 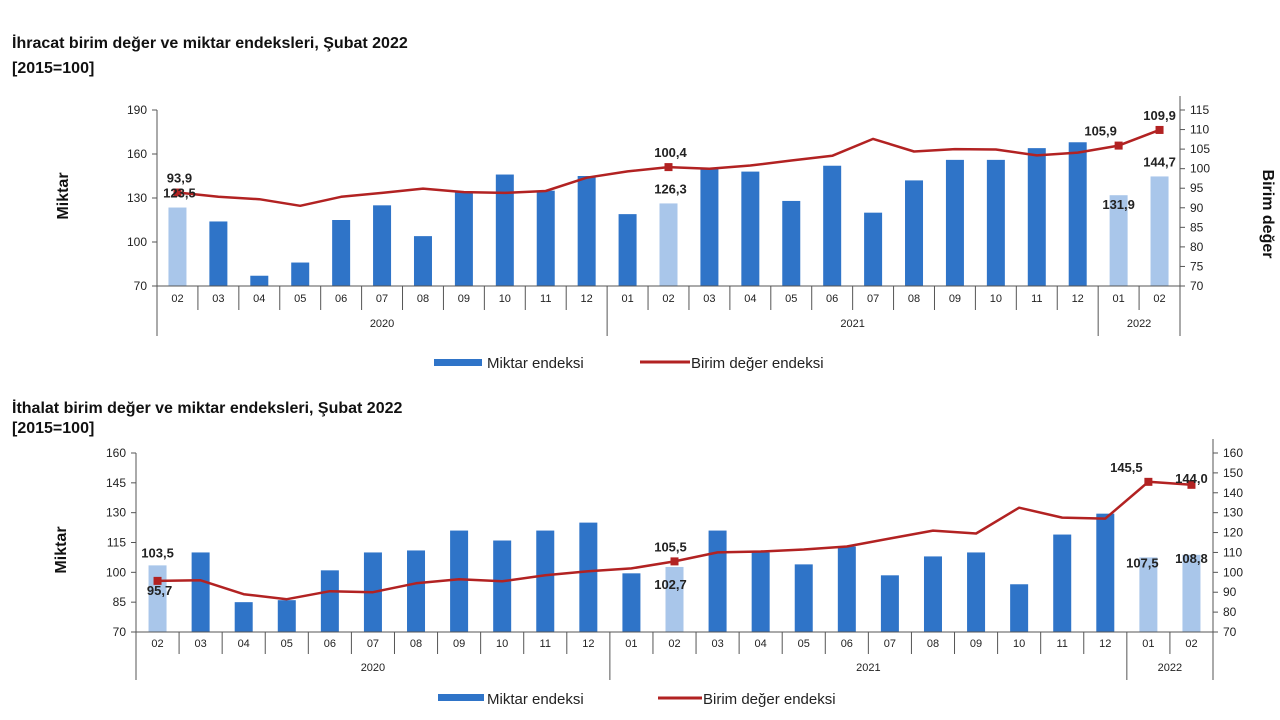 What do you see at coordinates (1199, 110) in the screenshot?
I see `y2-tick-label: 115` at bounding box center [1199, 110].